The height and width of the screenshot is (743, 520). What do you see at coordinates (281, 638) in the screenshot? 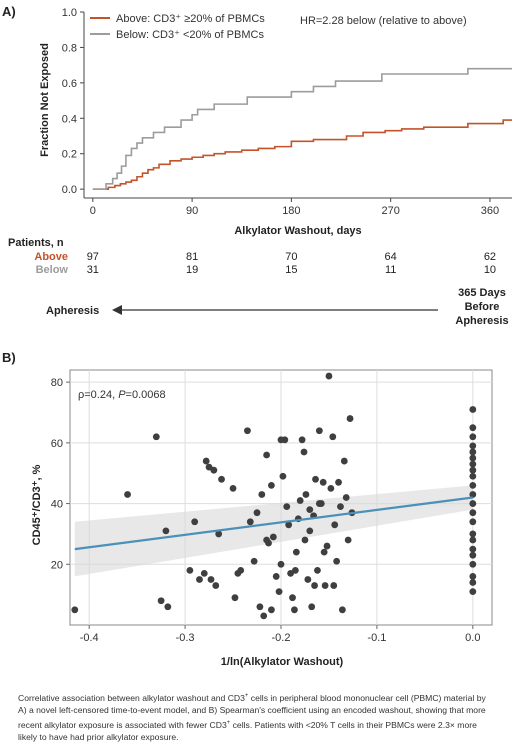
I see `panel-b-x-tick-label: -0.2` at bounding box center [281, 638].